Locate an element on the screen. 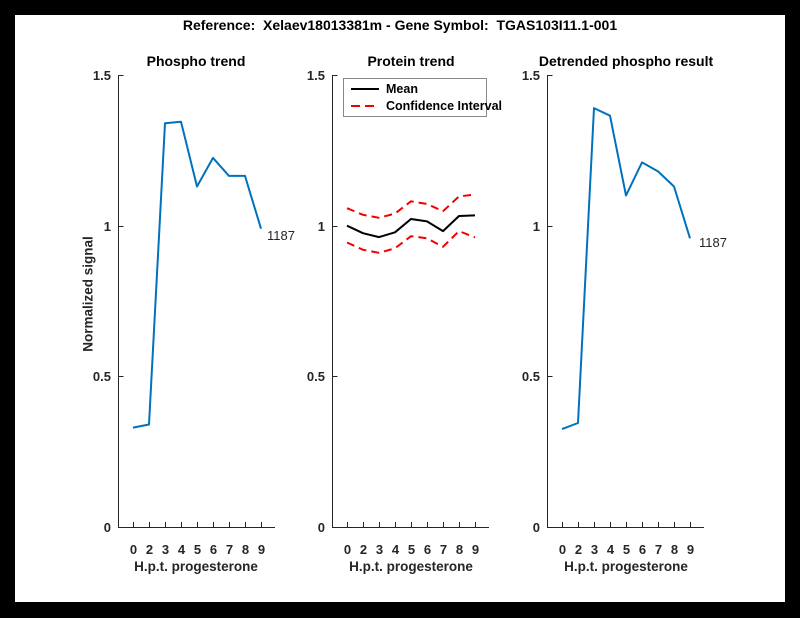 The image size is (800, 618). x-axis-label-3: H.p.t. progesterone is located at coordinates (626, 566).